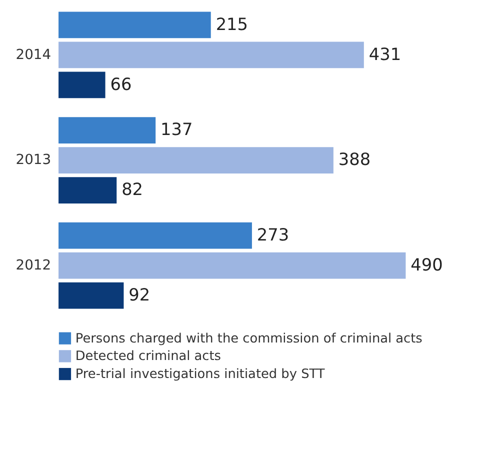  I want to click on data-label: 431, so click(385, 54).